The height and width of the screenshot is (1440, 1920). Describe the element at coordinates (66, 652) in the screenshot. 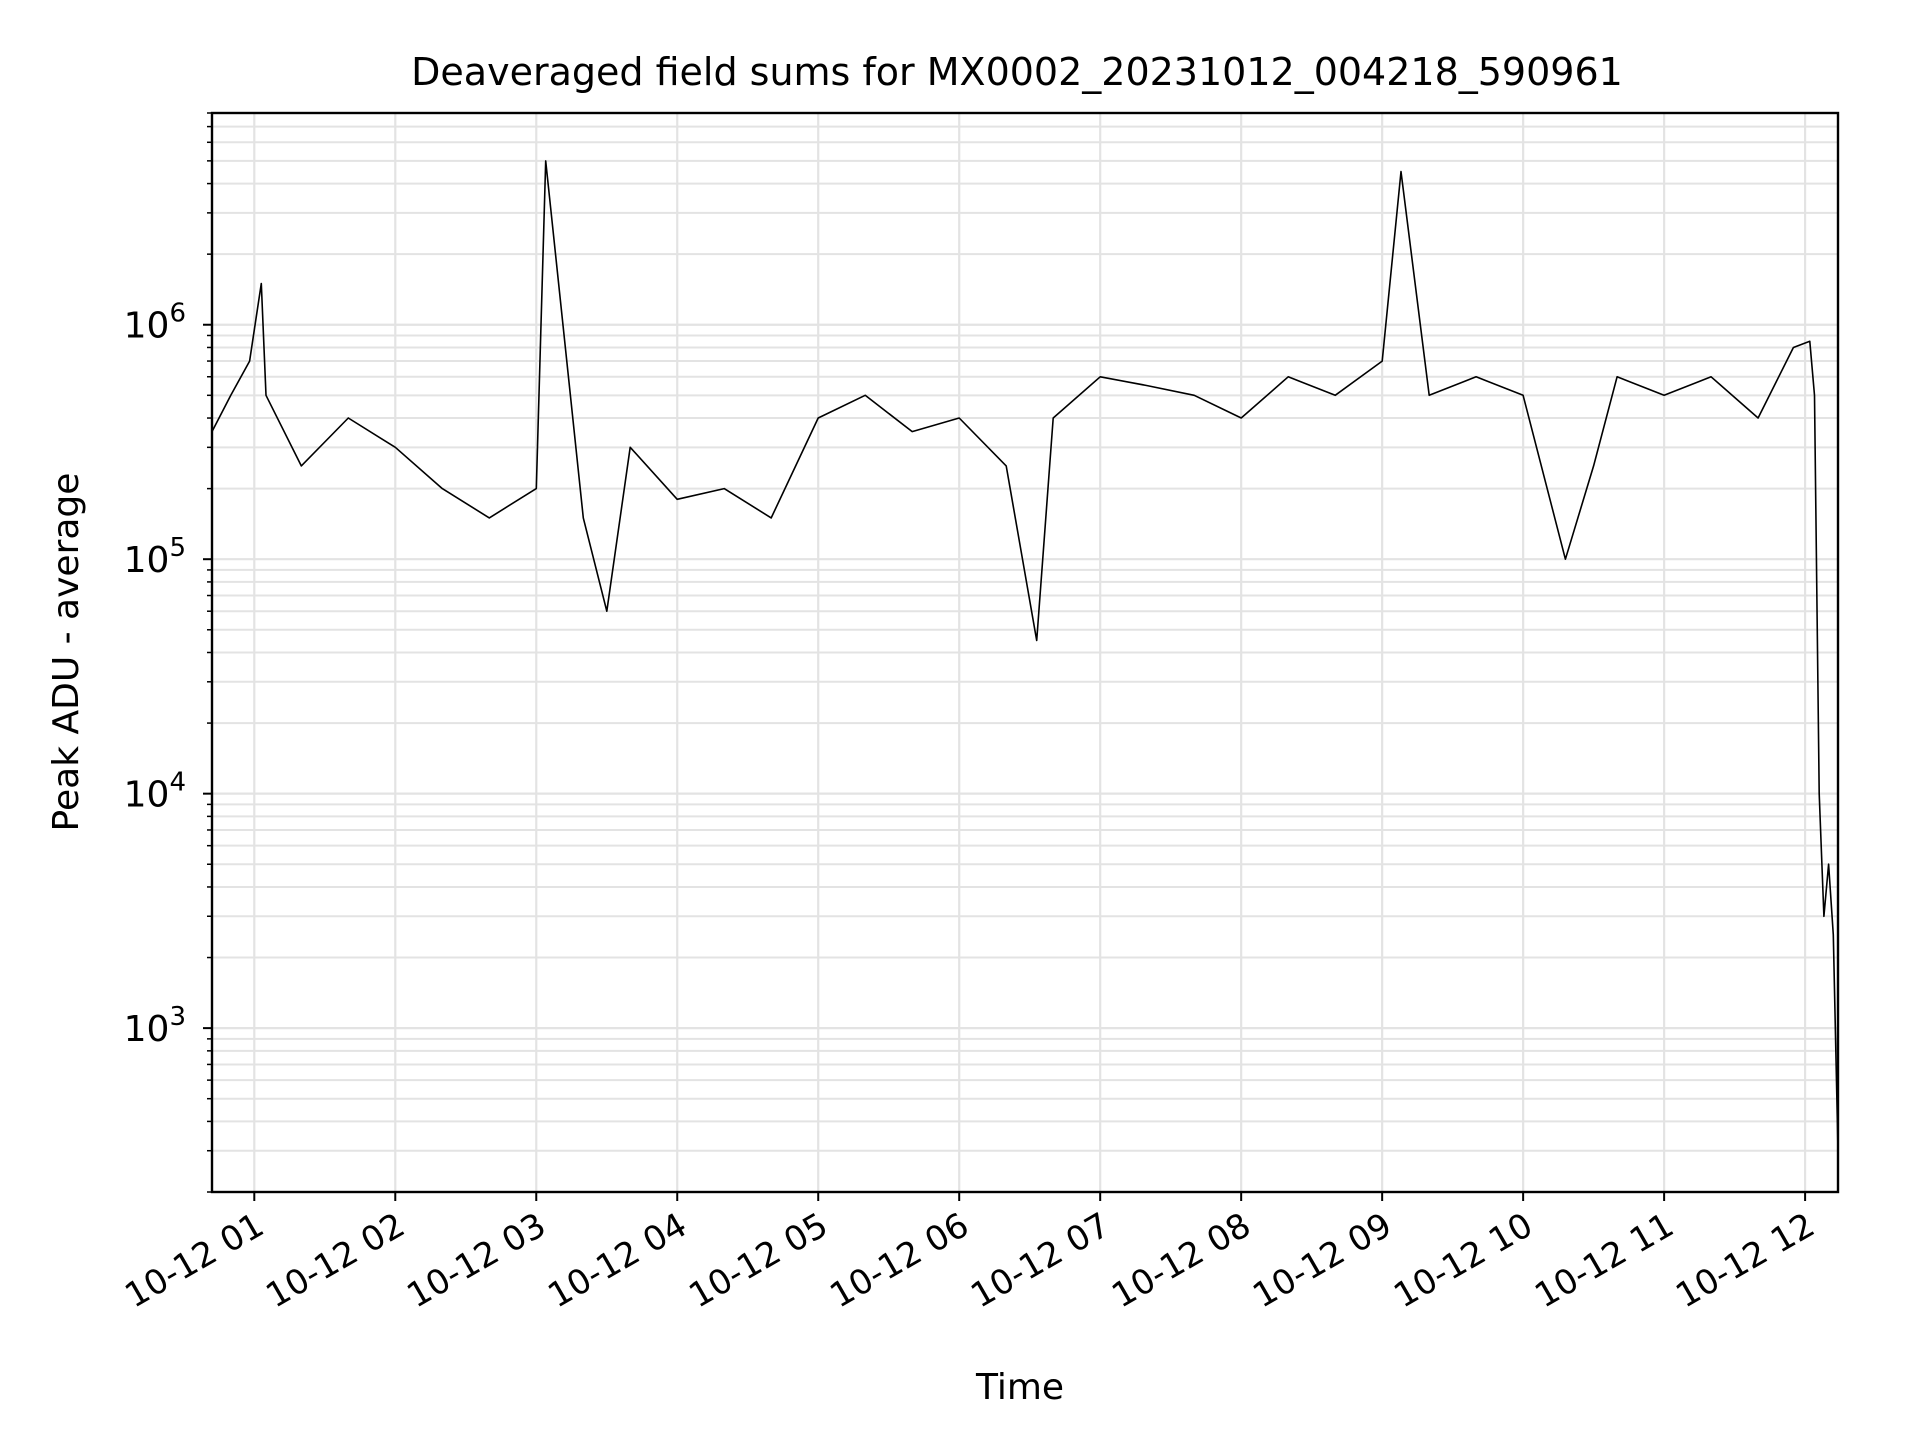

I see `y-axis-label: Peak ADU - average` at that location.